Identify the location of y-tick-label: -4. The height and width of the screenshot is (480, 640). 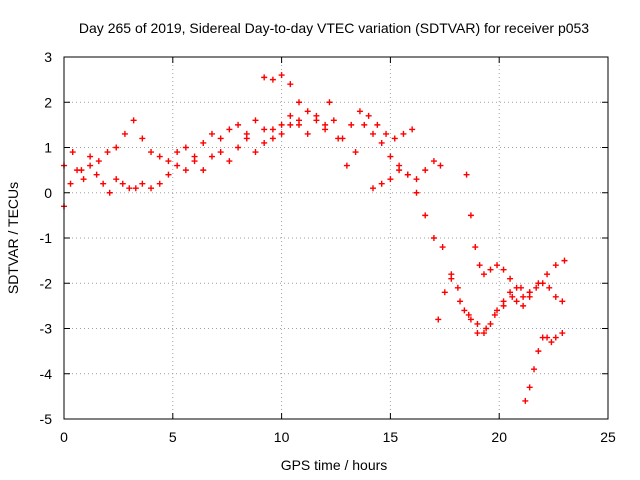
(46, 374).